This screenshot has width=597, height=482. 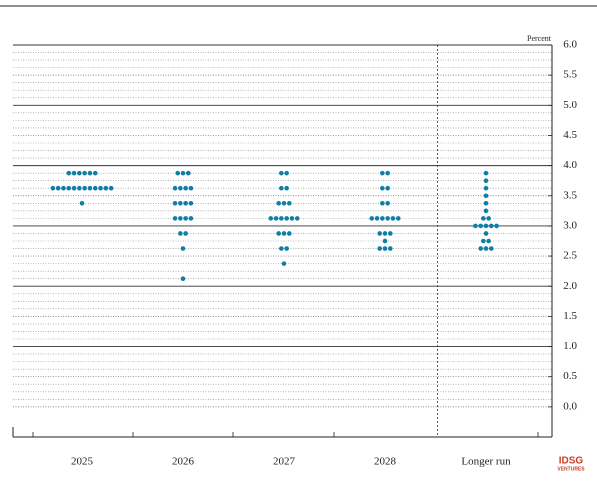 What do you see at coordinates (284, 462) in the screenshot?
I see `x-tick-label: 2027` at bounding box center [284, 462].